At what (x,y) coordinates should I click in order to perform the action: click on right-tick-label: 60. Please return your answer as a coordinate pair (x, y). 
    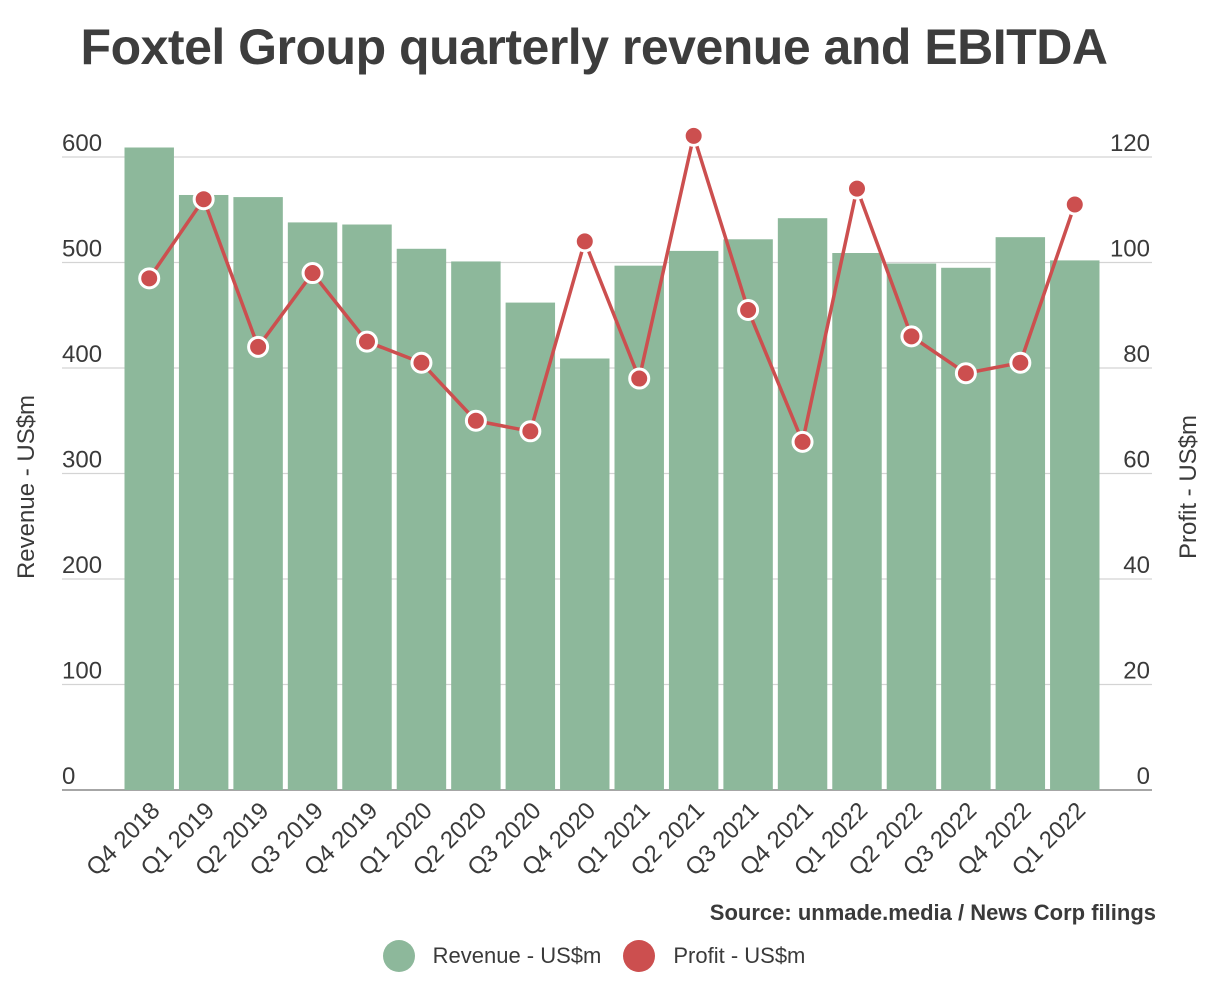
    Looking at the image, I should click on (1136, 460).